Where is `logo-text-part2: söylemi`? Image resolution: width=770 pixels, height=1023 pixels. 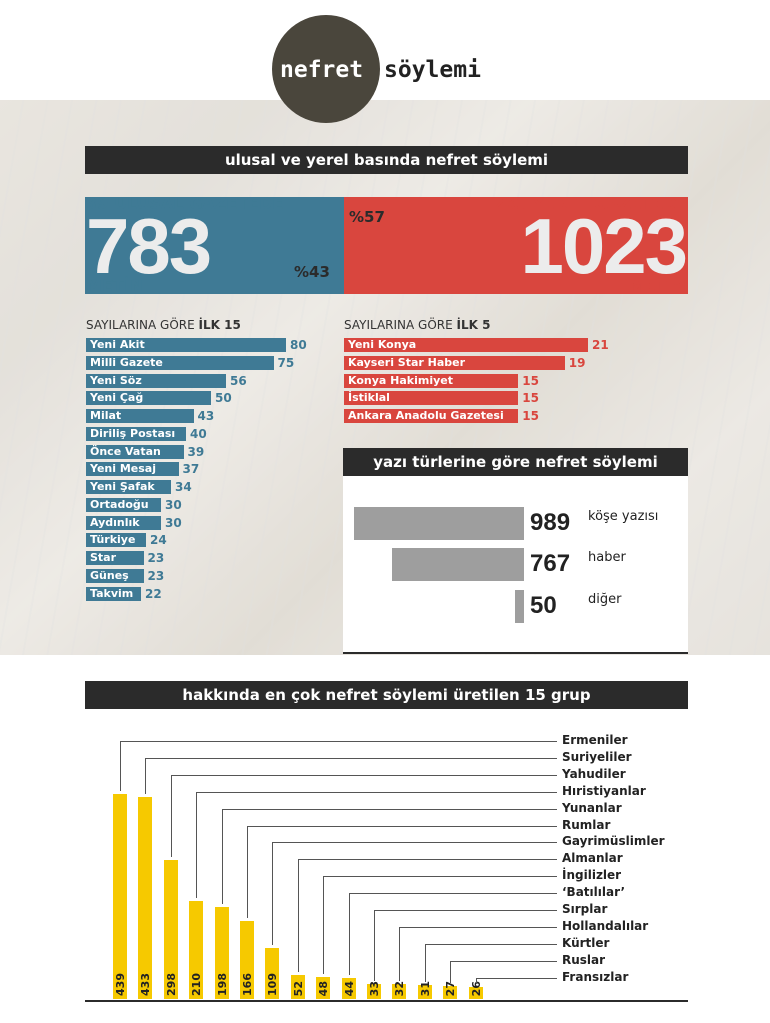 logo-text-part2: söylemi is located at coordinates (432, 70).